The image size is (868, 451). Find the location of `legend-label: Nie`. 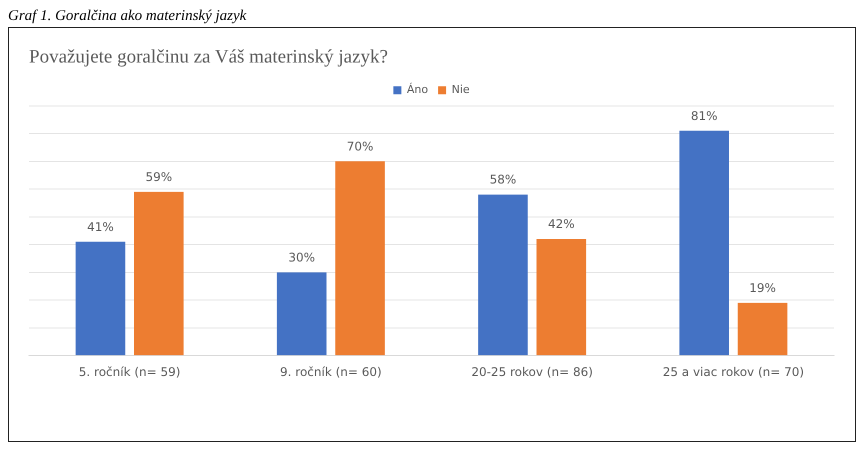

legend-label: Nie is located at coordinates (461, 89).